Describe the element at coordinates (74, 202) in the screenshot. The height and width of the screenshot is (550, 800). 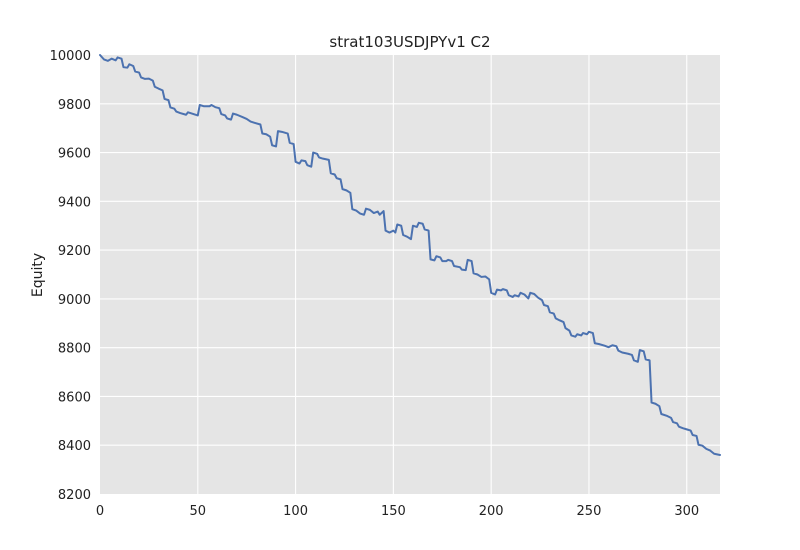
I see `y-tick-label: 9400` at that location.